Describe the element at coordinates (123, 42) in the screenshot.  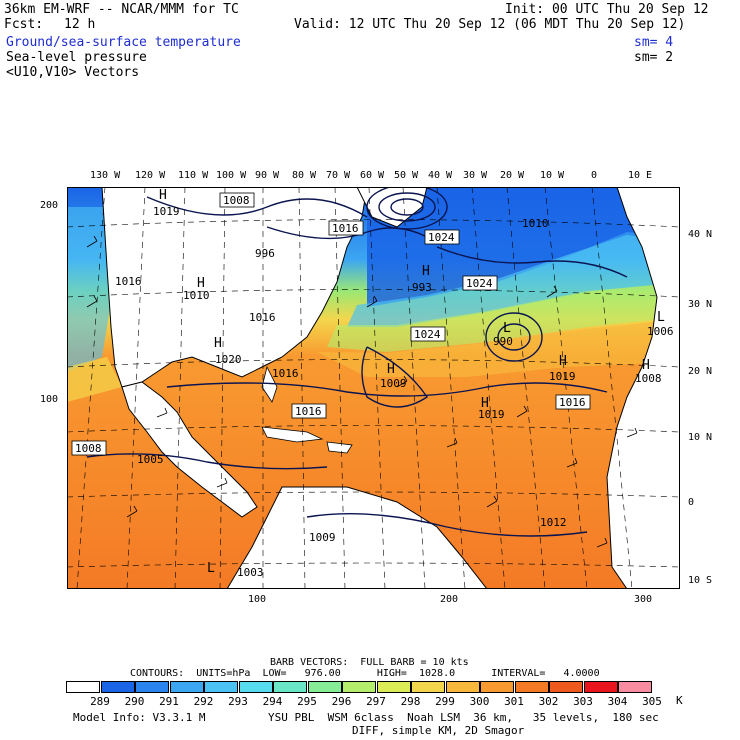
I see `field-title-sst: Ground/sea-surface temperature` at that location.